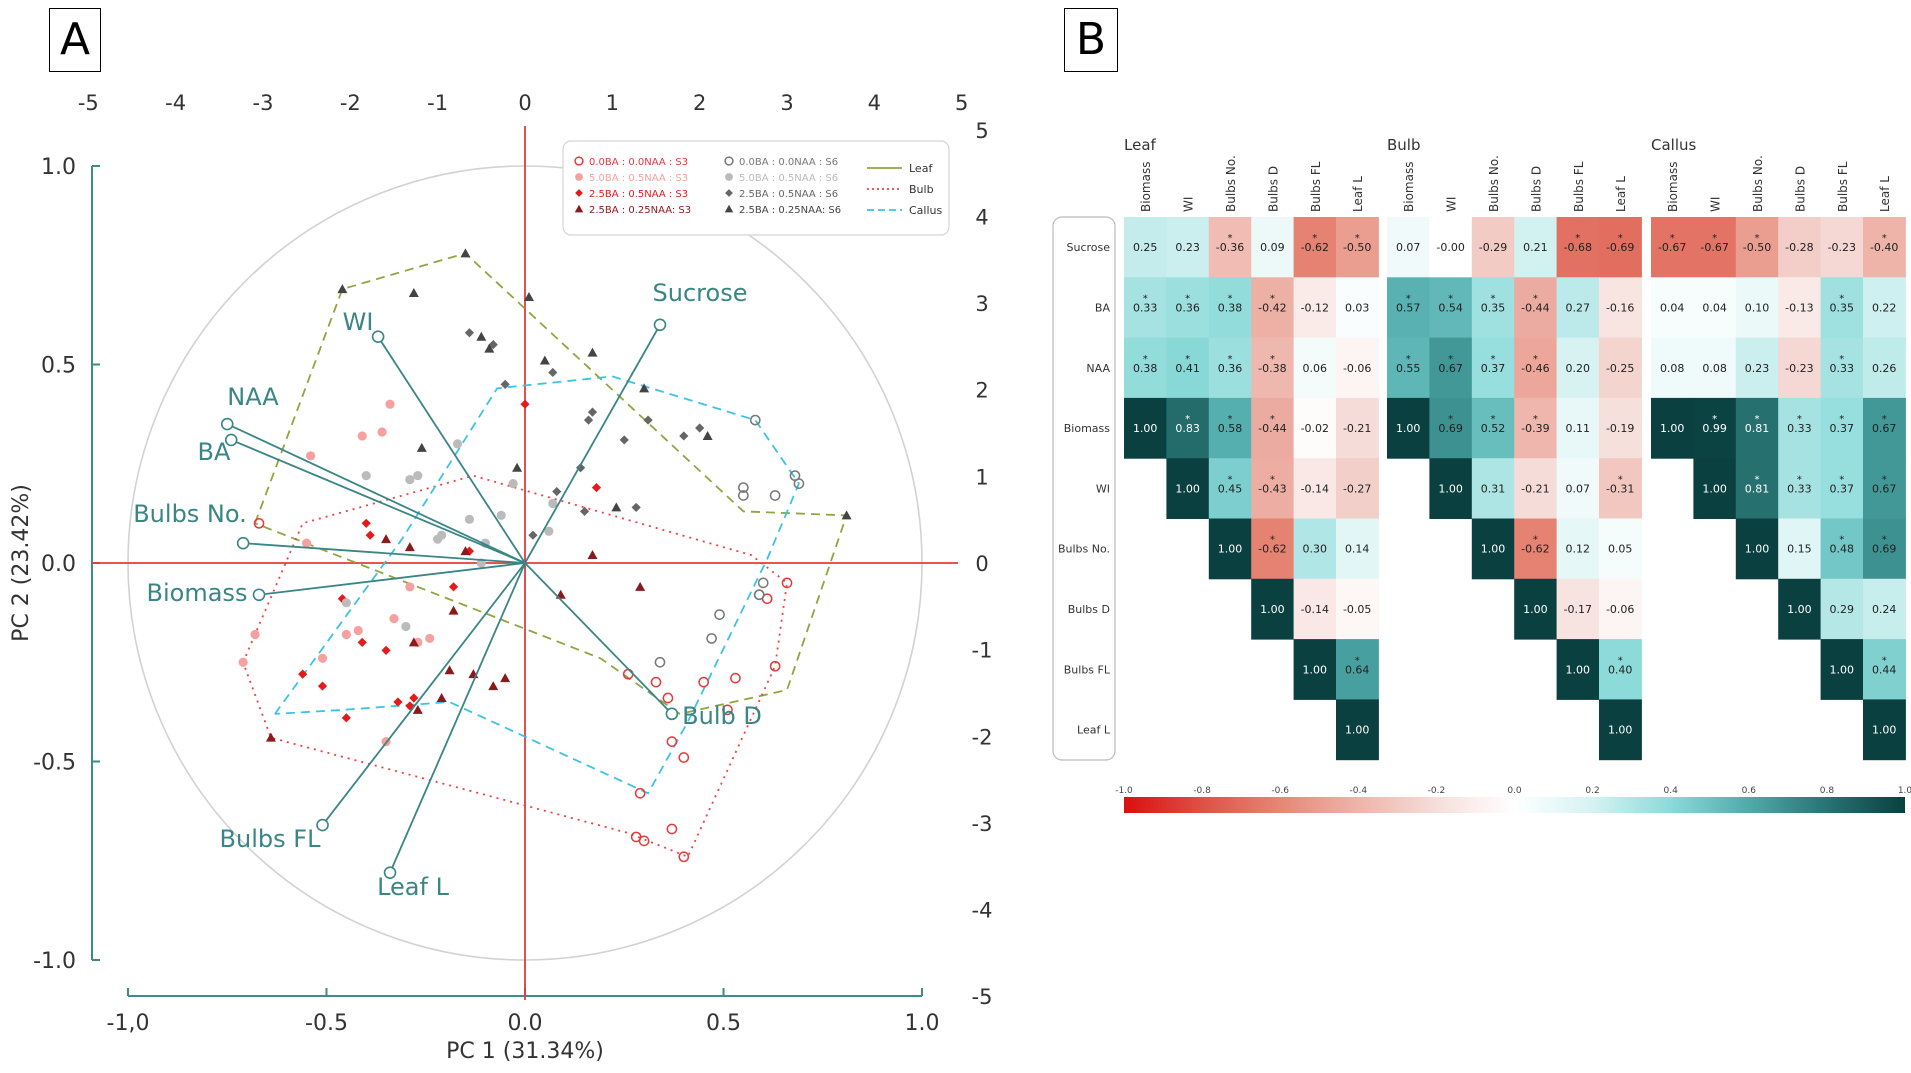 This screenshot has width=1911, height=1073. I want to click on column-label-leaf-l: Leaf L, so click(1621, 194).